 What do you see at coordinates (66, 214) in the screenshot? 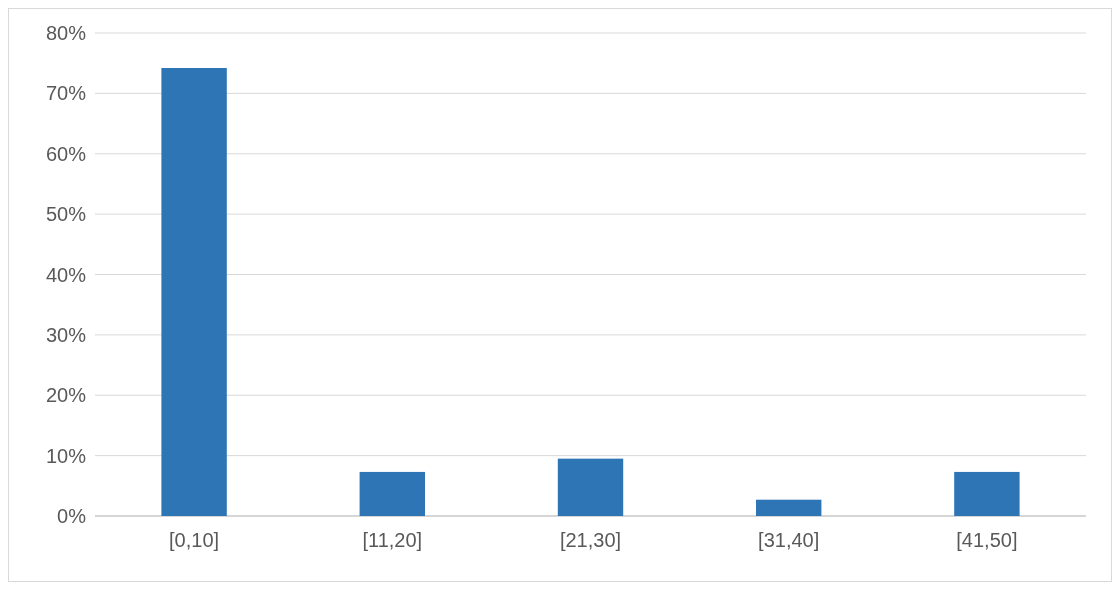
I see `y-tick-label: 50%` at bounding box center [66, 214].